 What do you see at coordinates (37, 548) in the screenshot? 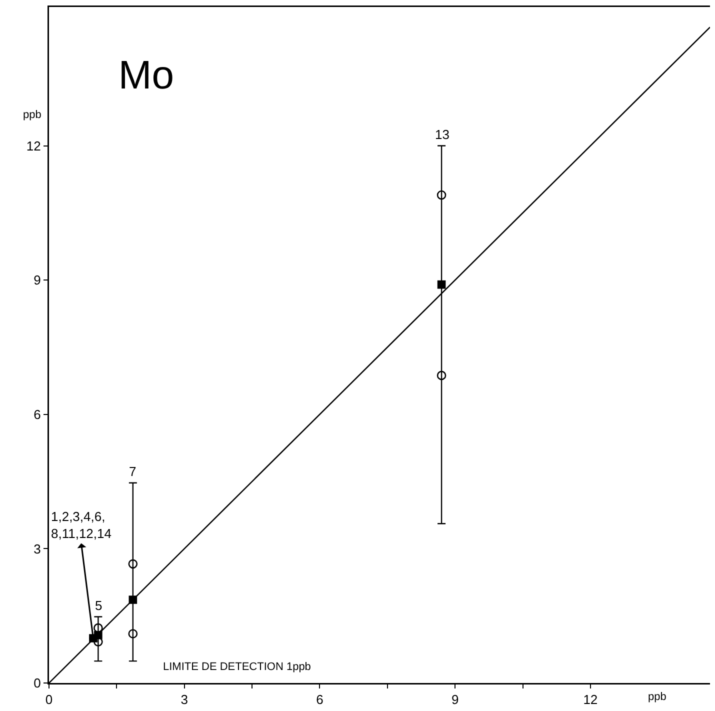
I see `y-tick-label: 3` at bounding box center [37, 548].